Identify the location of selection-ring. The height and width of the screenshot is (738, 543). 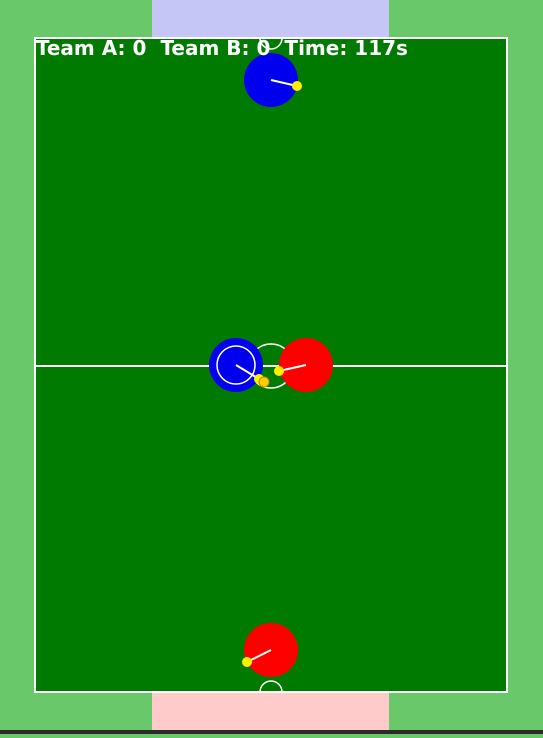
(236, 365).